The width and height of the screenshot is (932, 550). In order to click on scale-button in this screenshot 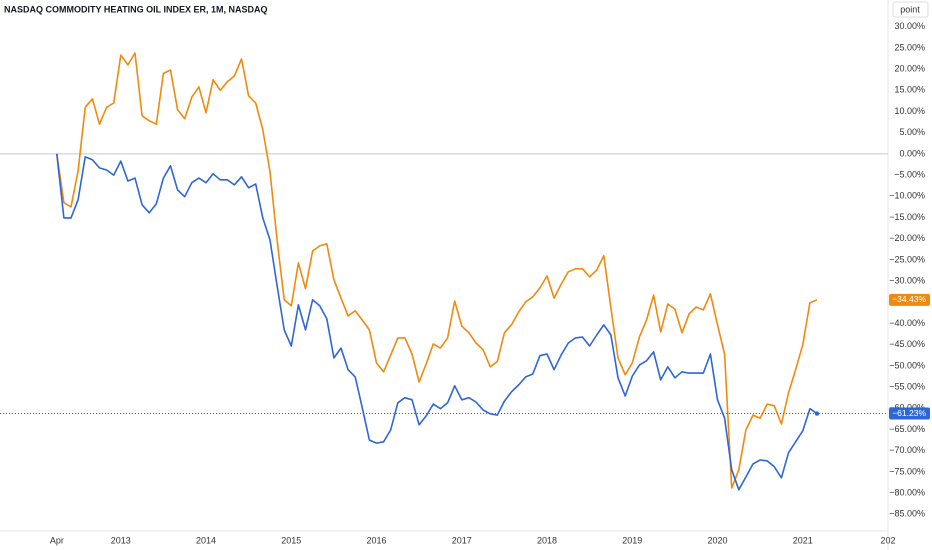, I will do `click(910, 9)`.